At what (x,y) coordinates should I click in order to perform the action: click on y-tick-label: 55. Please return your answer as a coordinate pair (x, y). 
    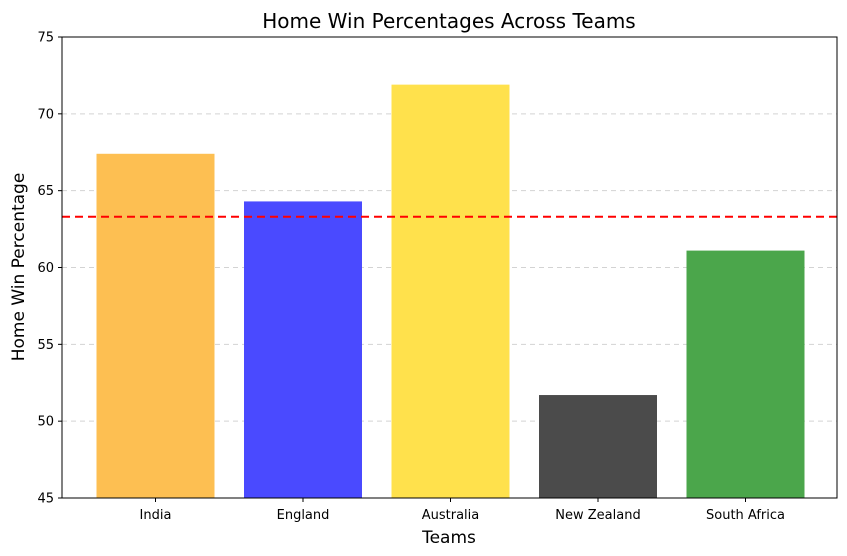
    Looking at the image, I should click on (45, 345).